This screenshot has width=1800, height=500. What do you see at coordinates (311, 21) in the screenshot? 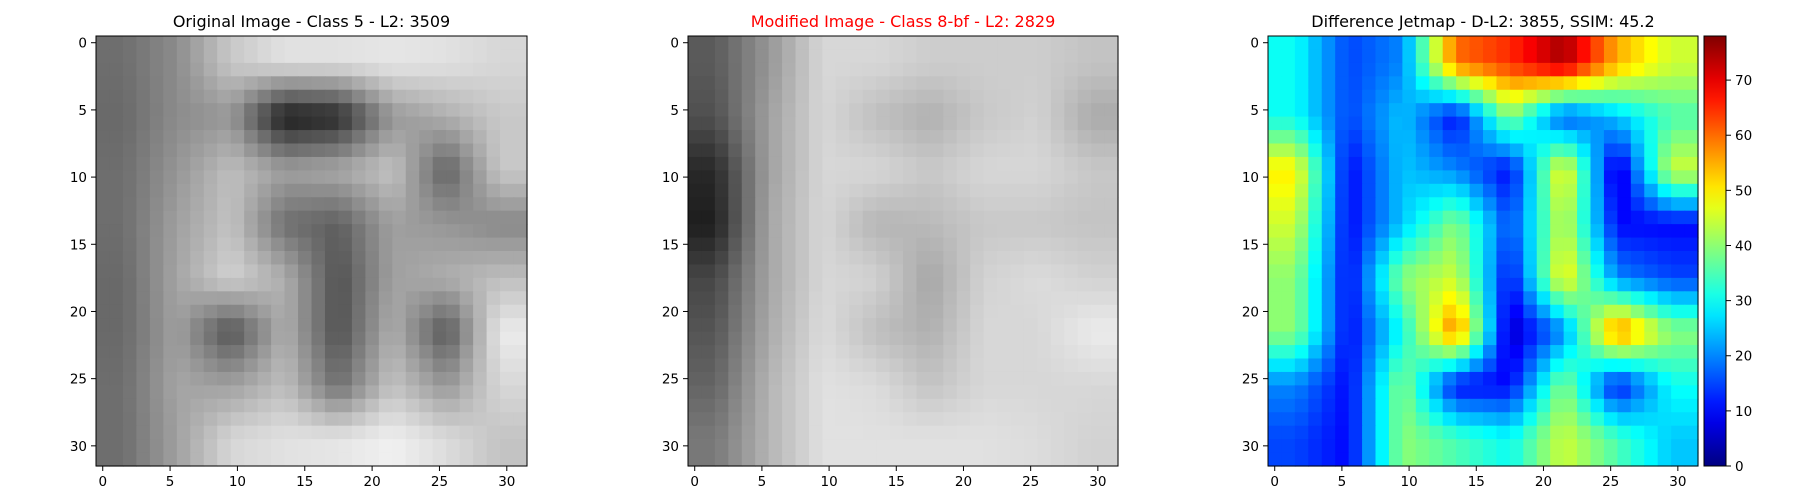
I see `title-original: Original Image - Class 5 - L2: 3509` at bounding box center [311, 21].